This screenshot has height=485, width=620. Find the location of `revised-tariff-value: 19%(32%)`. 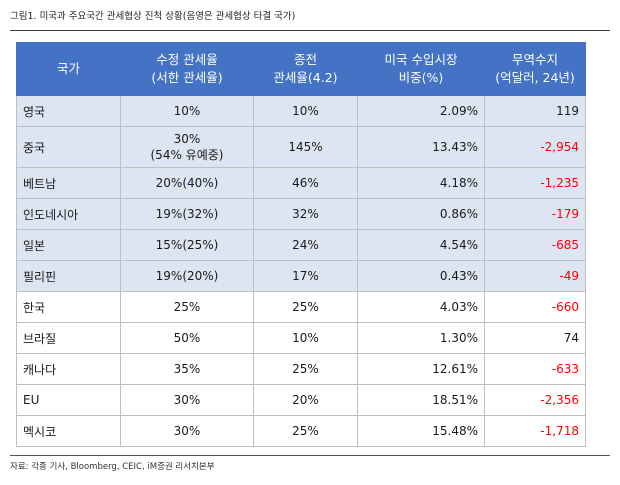

revised-tariff-value: 19%(32%) is located at coordinates (187, 214).